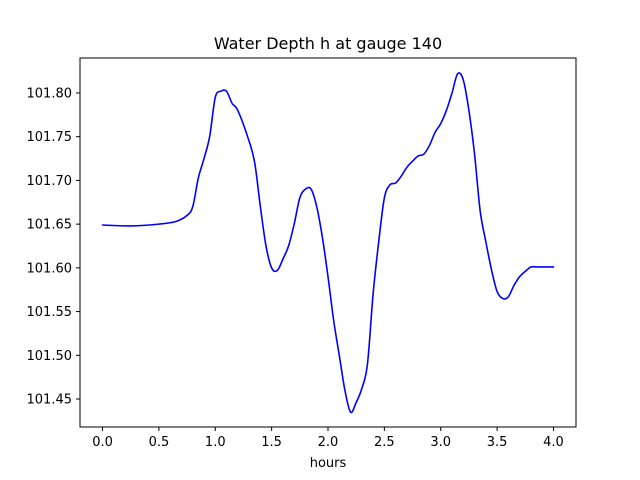 Image resolution: width=640 pixels, height=480 pixels. I want to click on y-tick-label: 101.55, so click(50, 312).